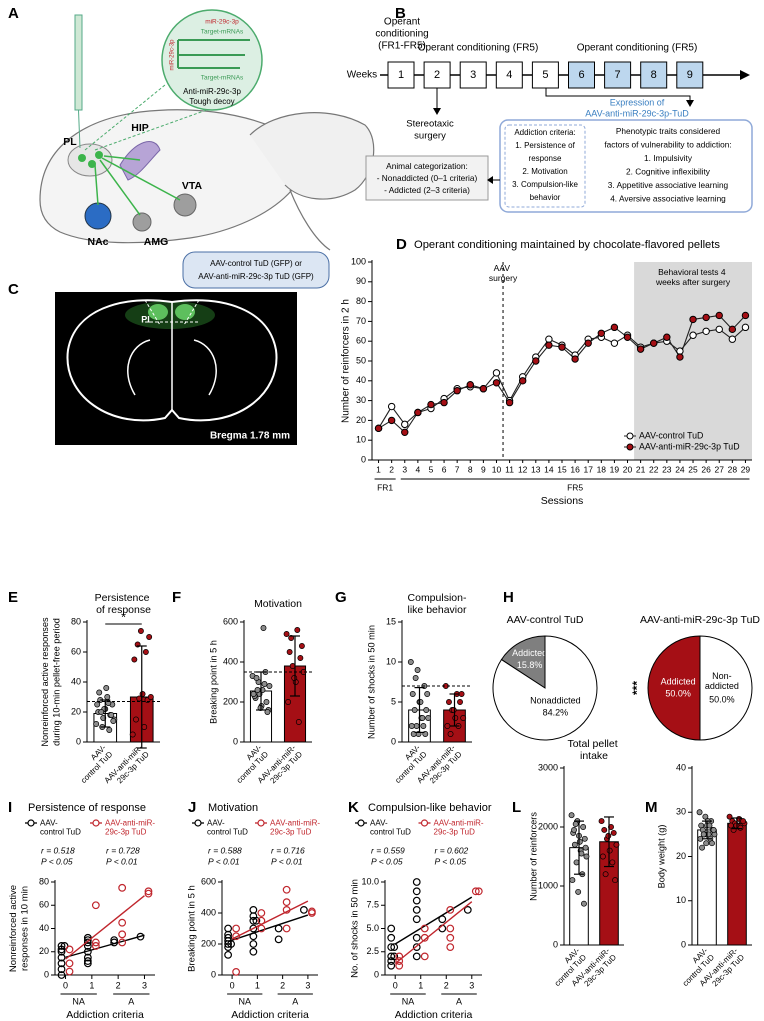  What do you see at coordinates (544, 171) in the screenshot?
I see `criteria-text: 2. Motivation` at bounding box center [544, 171].